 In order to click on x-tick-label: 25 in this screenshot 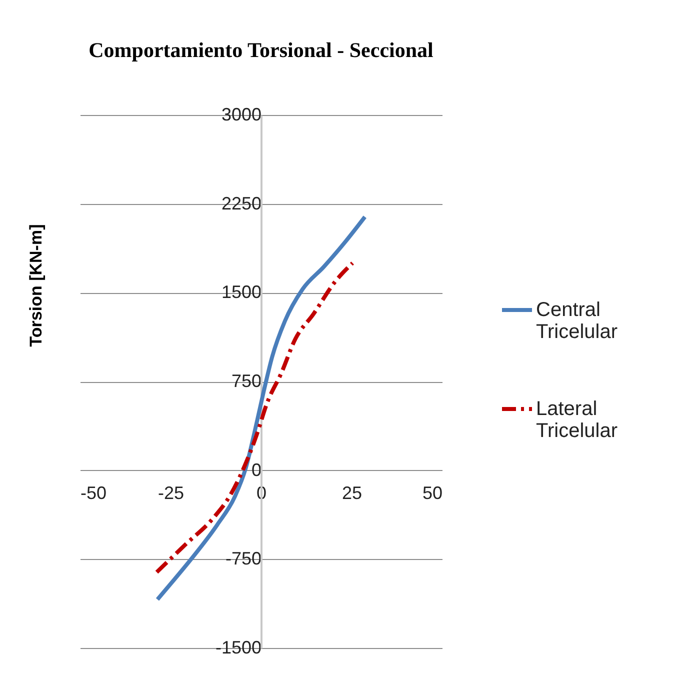, I will do `click(352, 492)`.